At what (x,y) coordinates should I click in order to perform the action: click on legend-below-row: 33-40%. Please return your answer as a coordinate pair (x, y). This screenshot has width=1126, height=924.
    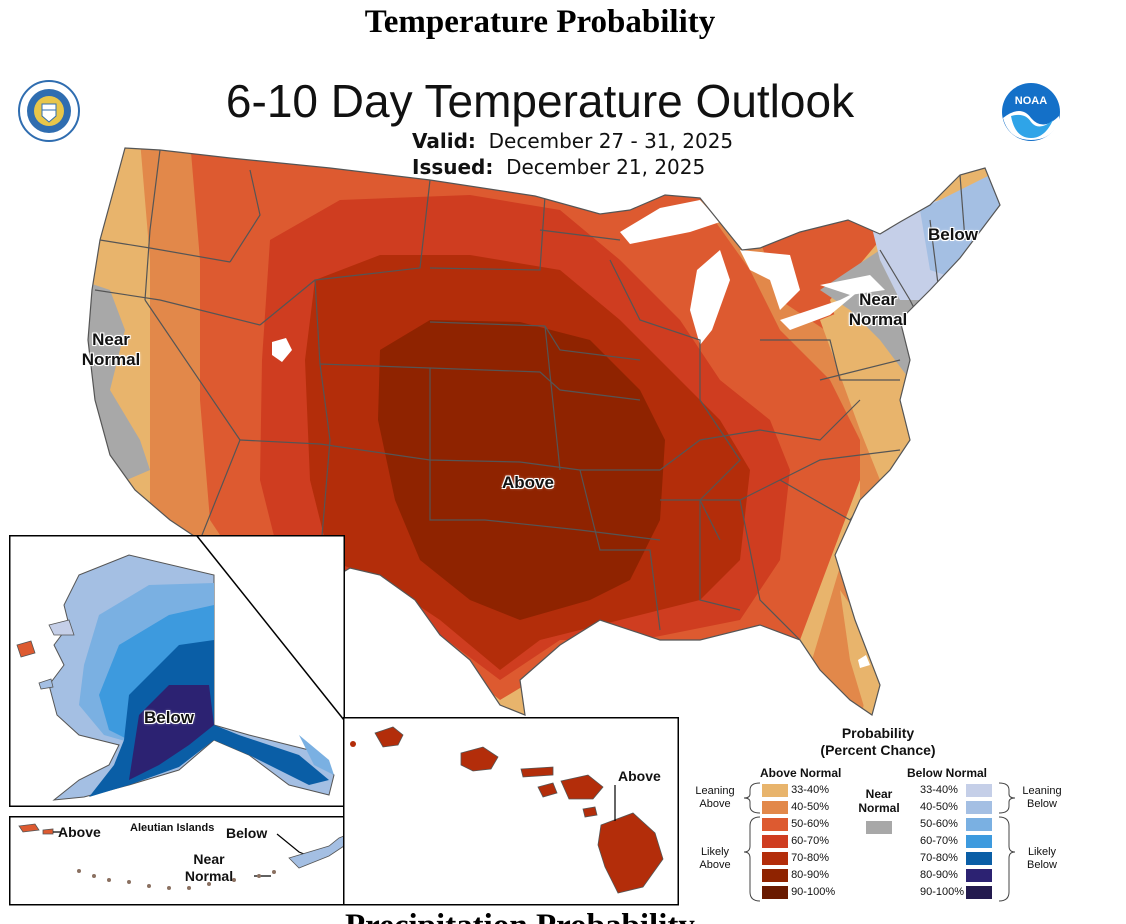
    Looking at the image, I should click on (956, 790).